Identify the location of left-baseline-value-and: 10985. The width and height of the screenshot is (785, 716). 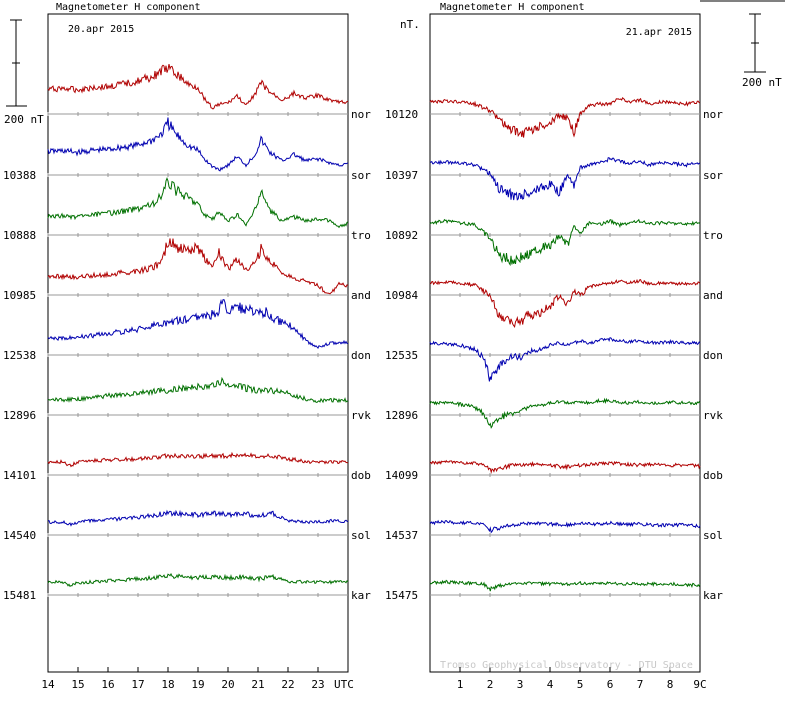
(19, 295).